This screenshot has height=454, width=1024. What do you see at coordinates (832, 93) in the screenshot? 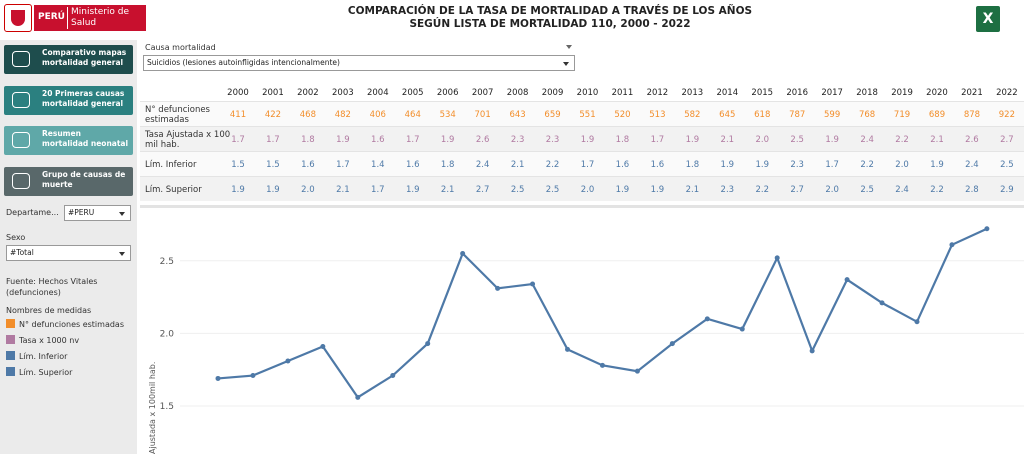
I see `year-header: 2017` at bounding box center [832, 93].